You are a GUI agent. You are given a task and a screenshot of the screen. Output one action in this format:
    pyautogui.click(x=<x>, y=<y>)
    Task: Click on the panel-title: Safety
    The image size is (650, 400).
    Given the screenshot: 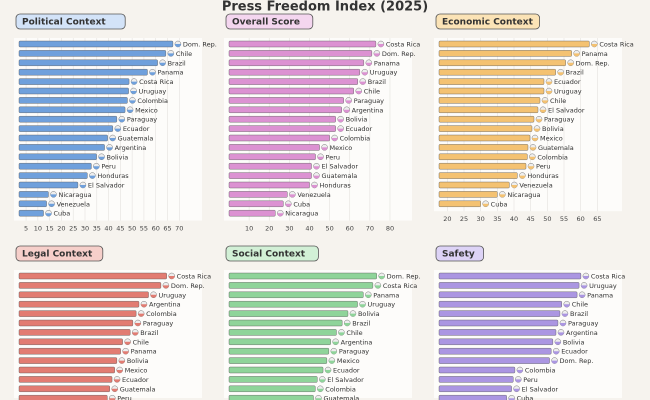 What is the action you would take?
    pyautogui.click(x=458, y=255)
    